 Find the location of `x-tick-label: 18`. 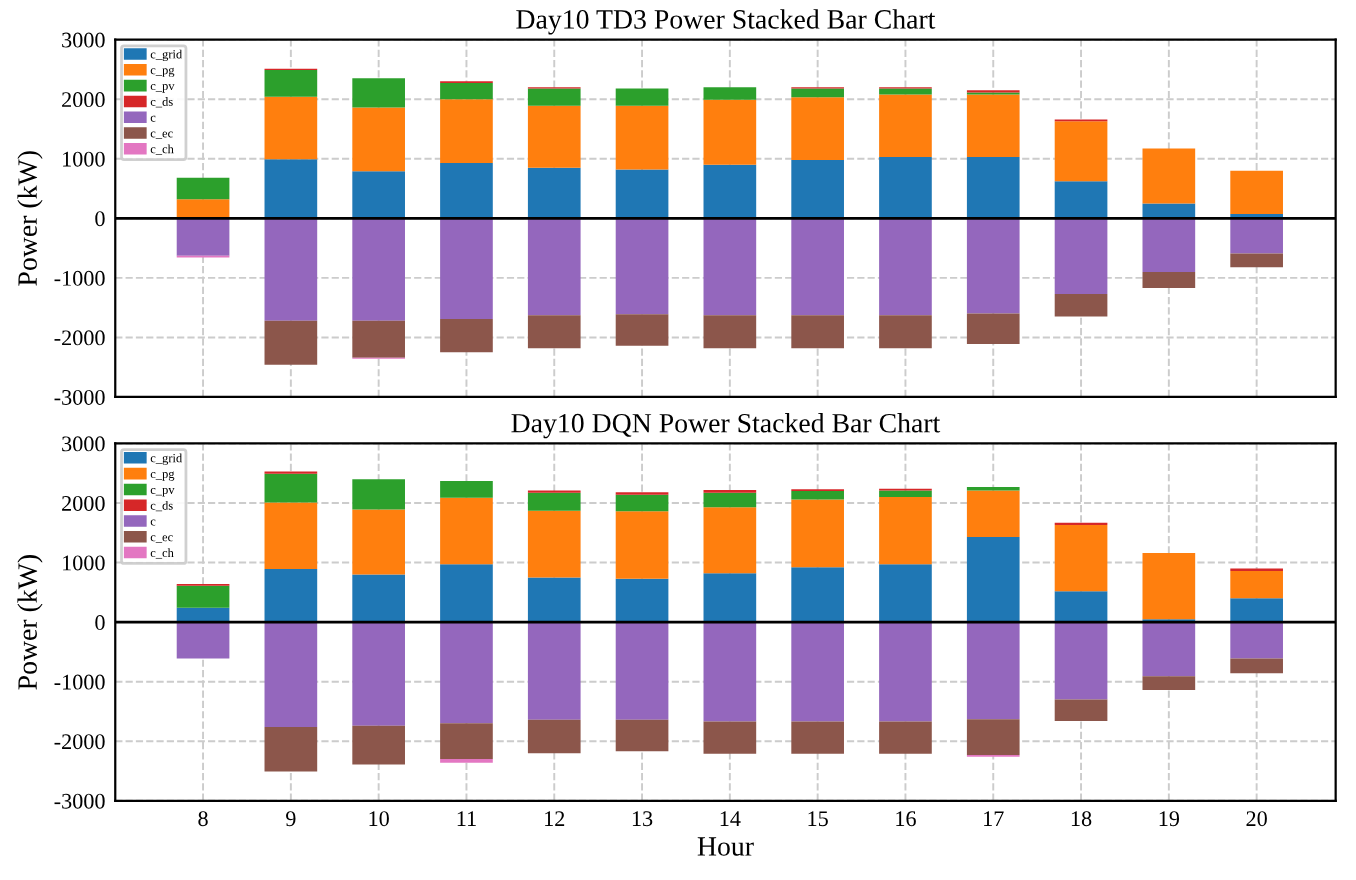

x-tick-label: 18 is located at coordinates (1081, 819).